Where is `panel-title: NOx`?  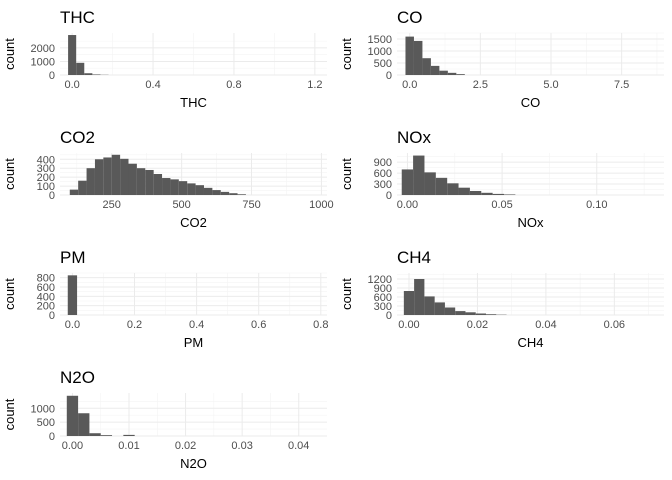 panel-title: NOx is located at coordinates (414, 137).